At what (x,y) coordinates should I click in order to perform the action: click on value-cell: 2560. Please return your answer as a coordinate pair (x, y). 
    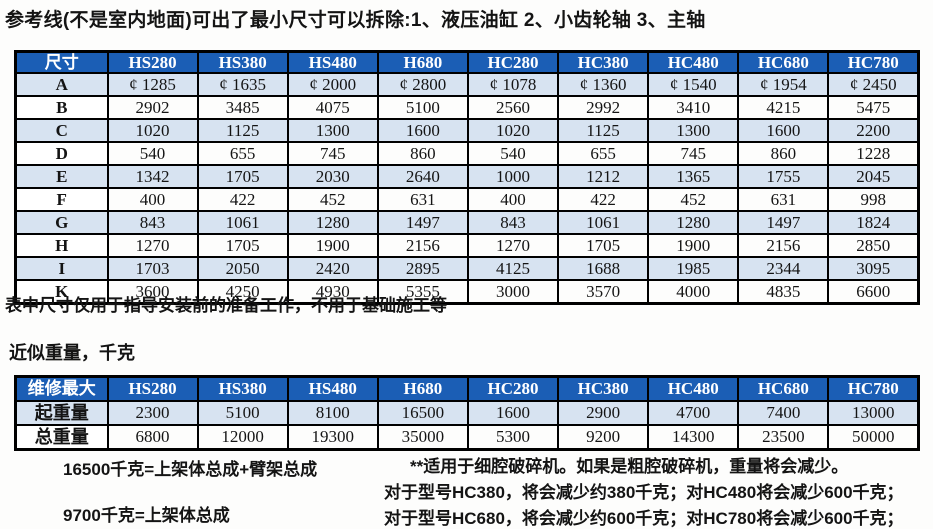
    Looking at the image, I should click on (513, 107).